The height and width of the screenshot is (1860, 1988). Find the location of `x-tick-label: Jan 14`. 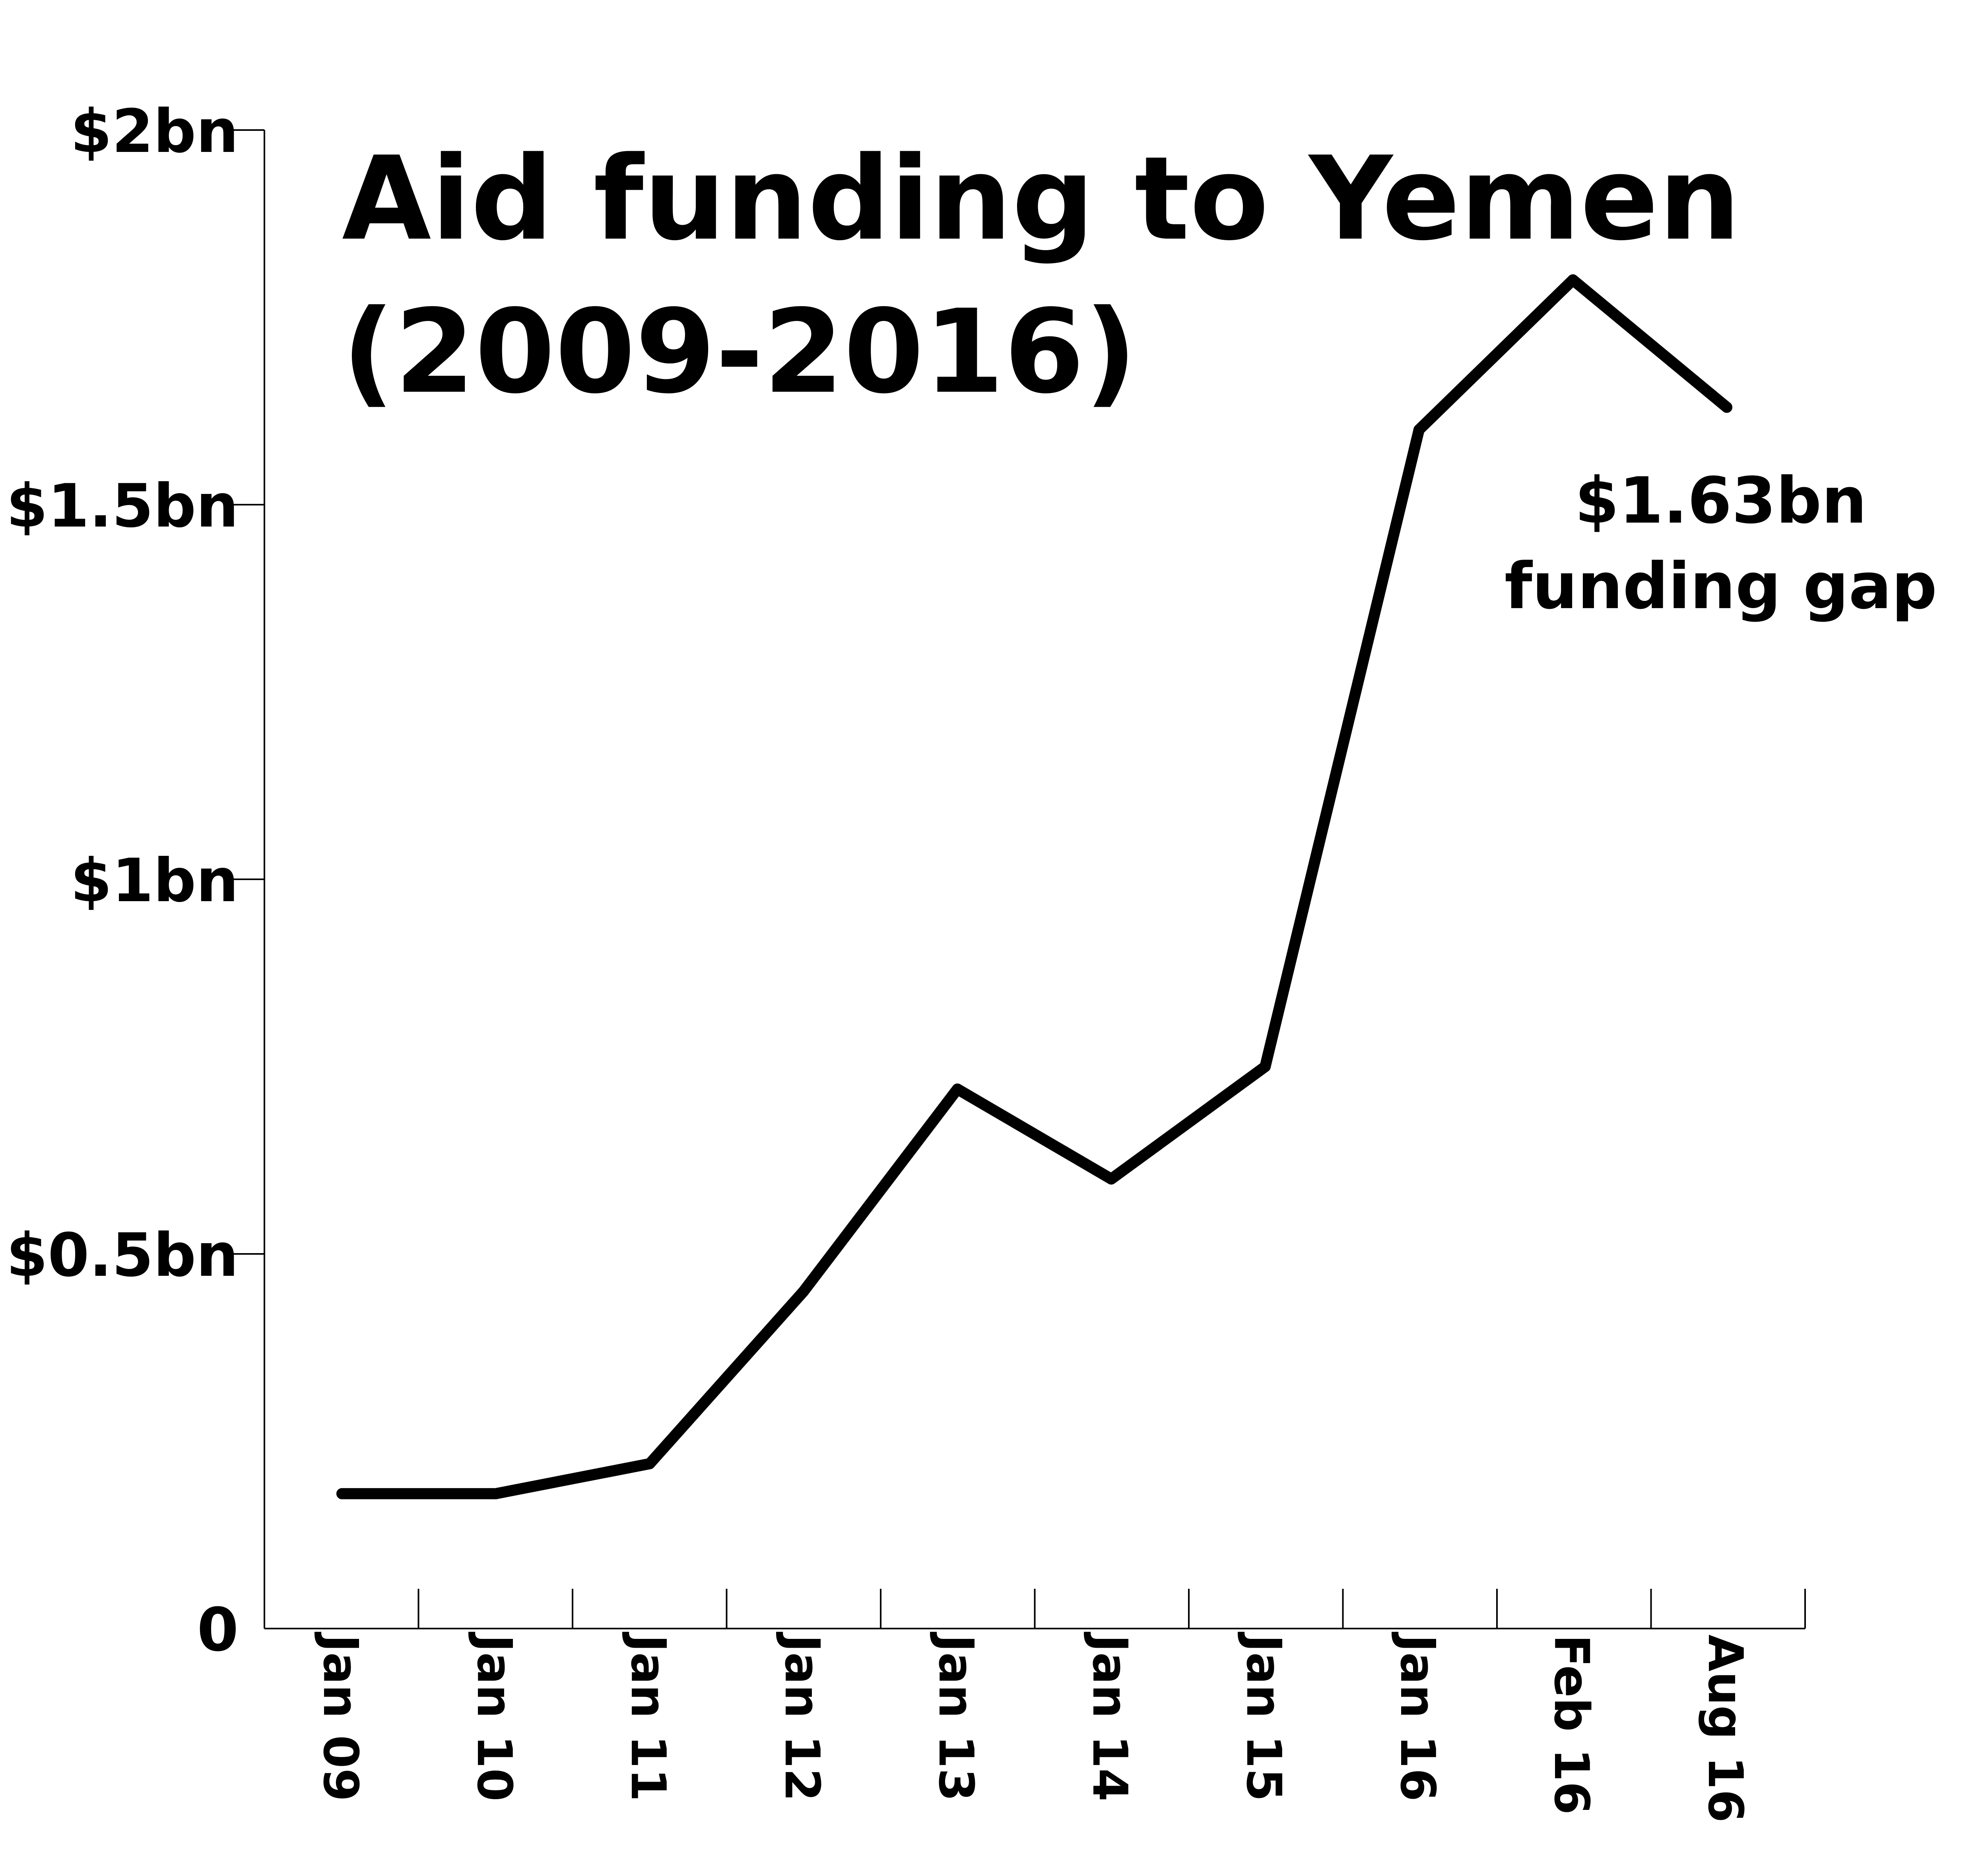

x-tick-label: Jan 14 is located at coordinates (1109, 1717).